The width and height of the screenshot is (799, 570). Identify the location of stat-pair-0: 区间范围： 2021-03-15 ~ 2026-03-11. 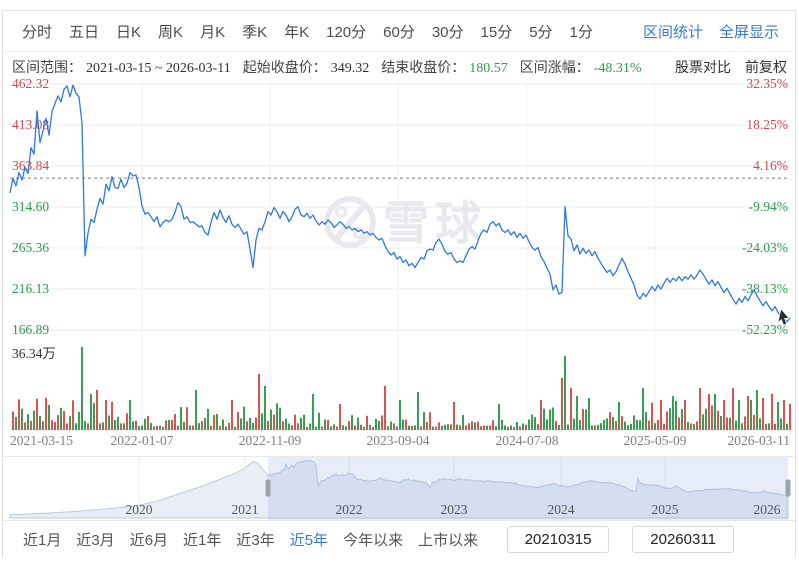
(121, 67).